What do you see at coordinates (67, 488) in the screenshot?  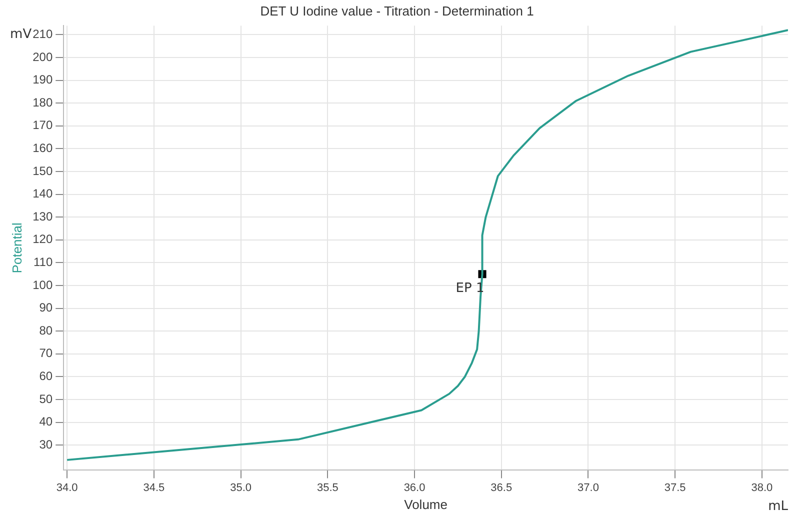 I see `x-tick-label: 34.0` at bounding box center [67, 488].